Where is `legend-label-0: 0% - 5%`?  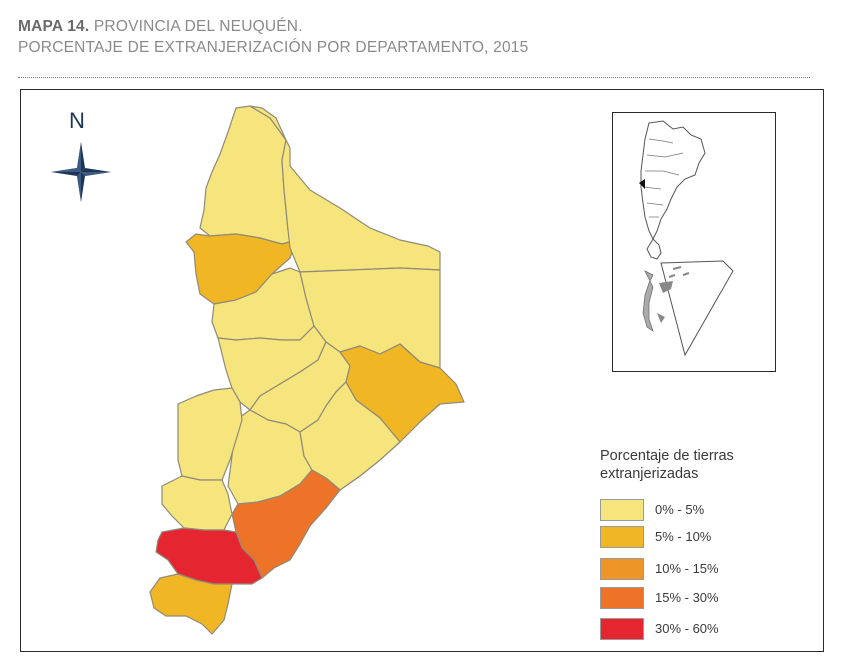
legend-label-0: 0% - 5% is located at coordinates (680, 509).